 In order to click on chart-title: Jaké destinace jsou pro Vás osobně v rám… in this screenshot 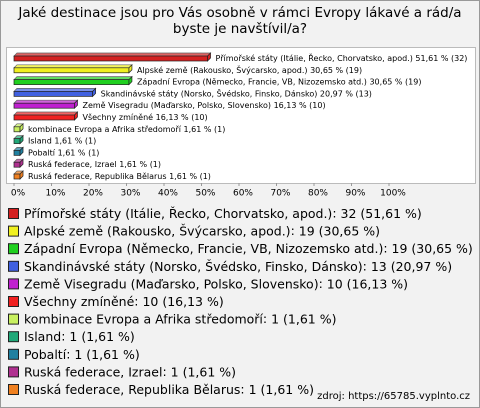, I will do `click(239, 21)`.